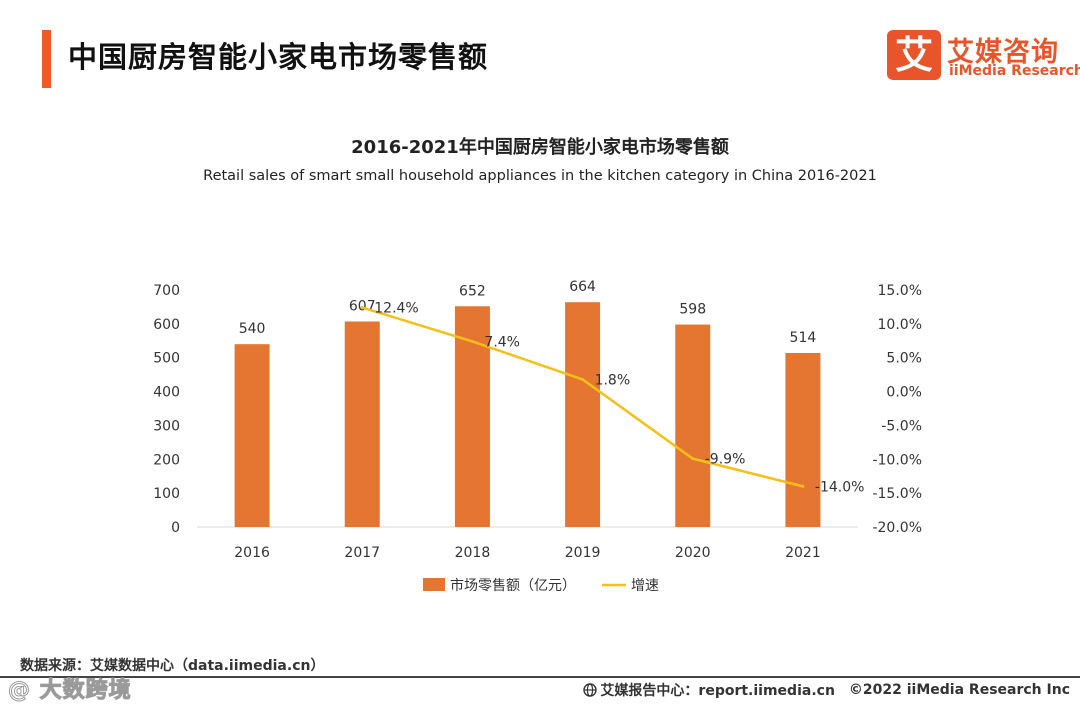 This screenshot has width=1080, height=704. What do you see at coordinates (70, 691) in the screenshot?
I see `watermark: @ 大数跨境` at bounding box center [70, 691].